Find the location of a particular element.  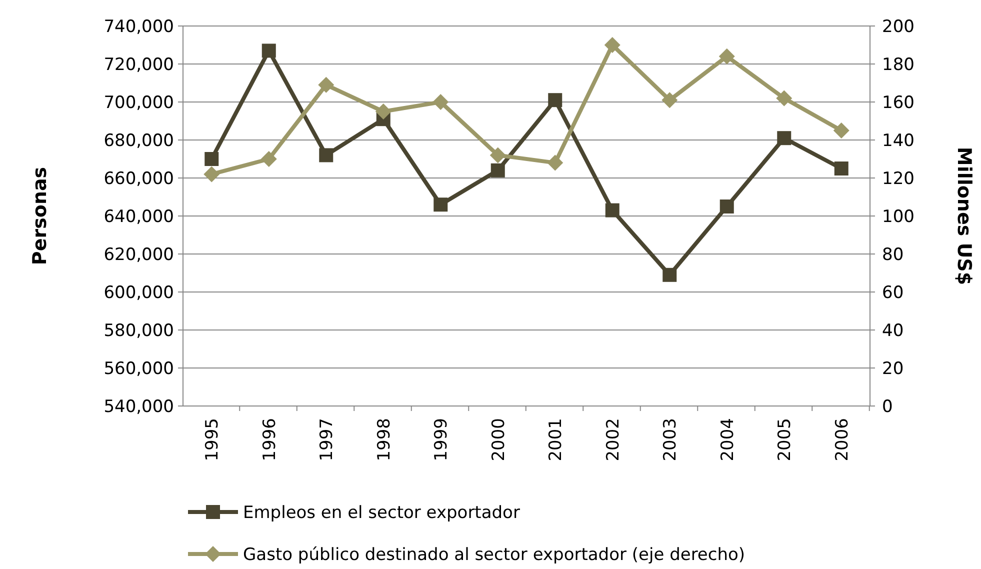

y-tick-label: 680,000 is located at coordinates (139, 140).